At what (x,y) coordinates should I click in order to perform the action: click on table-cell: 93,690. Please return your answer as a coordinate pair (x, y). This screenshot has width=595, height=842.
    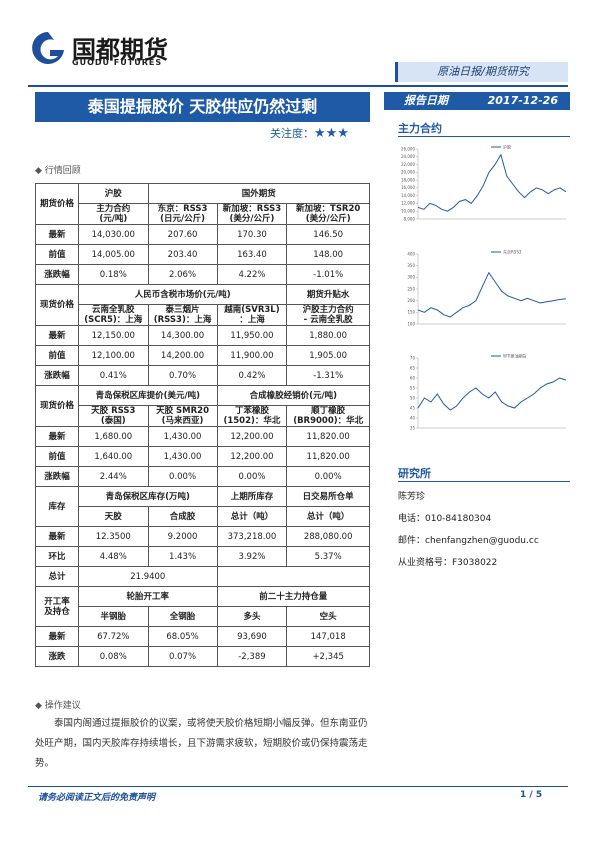
    Looking at the image, I should click on (252, 636).